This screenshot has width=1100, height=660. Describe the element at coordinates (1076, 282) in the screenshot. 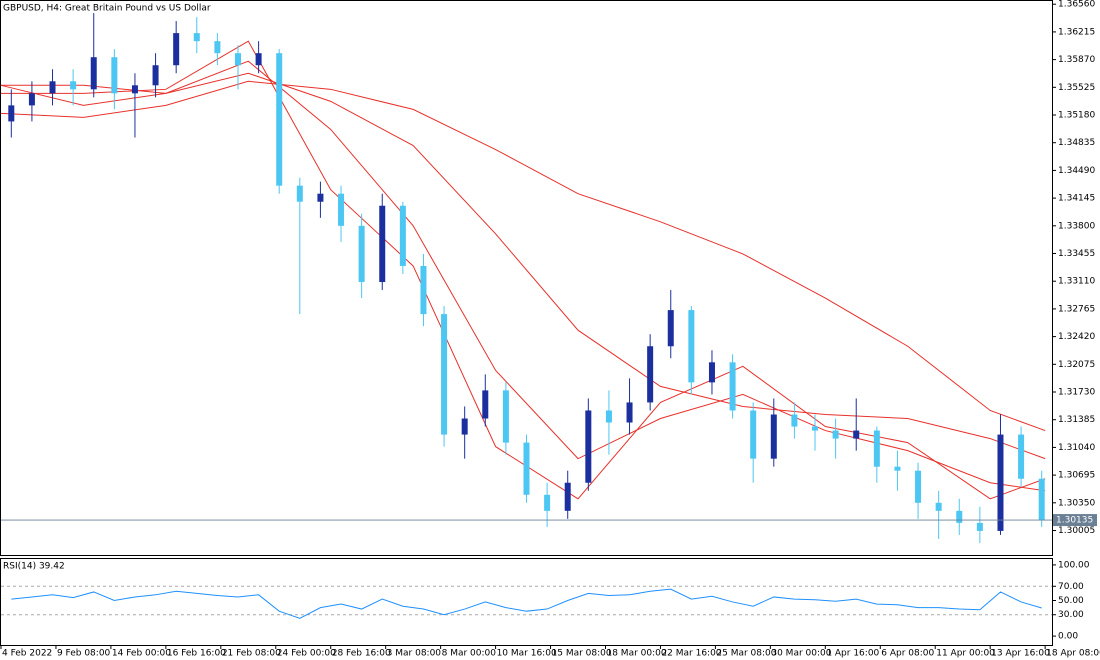

I see `y-tick-label: 1.33110` at that location.